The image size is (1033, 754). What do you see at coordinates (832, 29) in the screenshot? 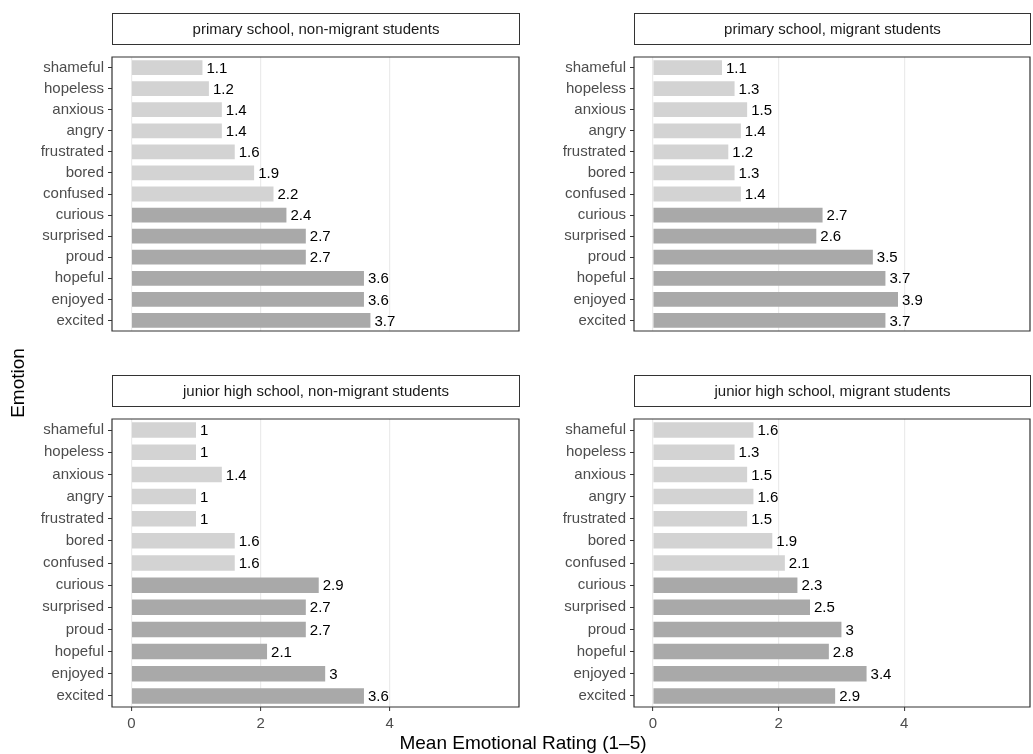
I see `chart-title: primary school, migrant students` at bounding box center [832, 29].